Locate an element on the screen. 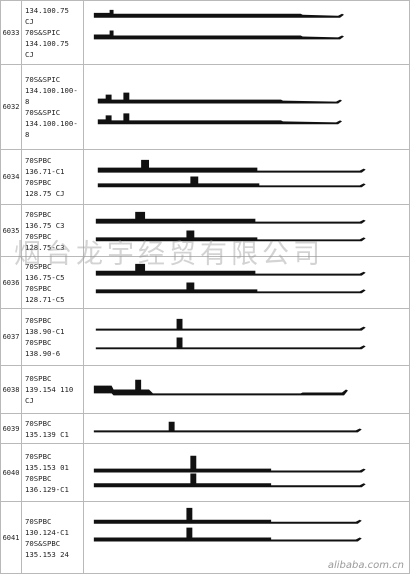 The image size is (412, 574). spec-line: 136.71-C1 is located at coordinates (45, 171).